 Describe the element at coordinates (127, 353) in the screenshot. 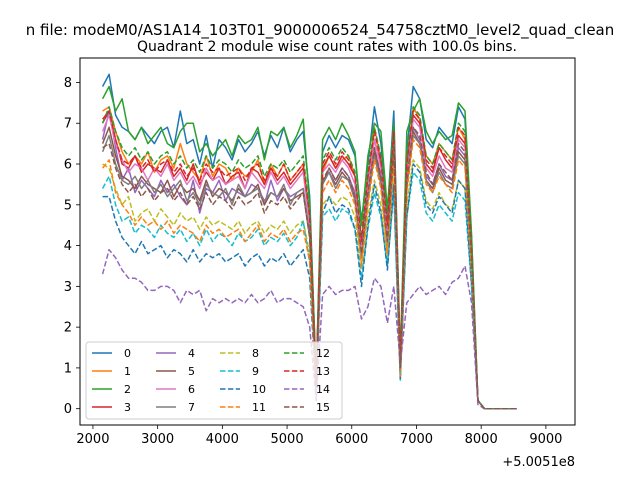

I see `legend-label-0: 0` at that location.